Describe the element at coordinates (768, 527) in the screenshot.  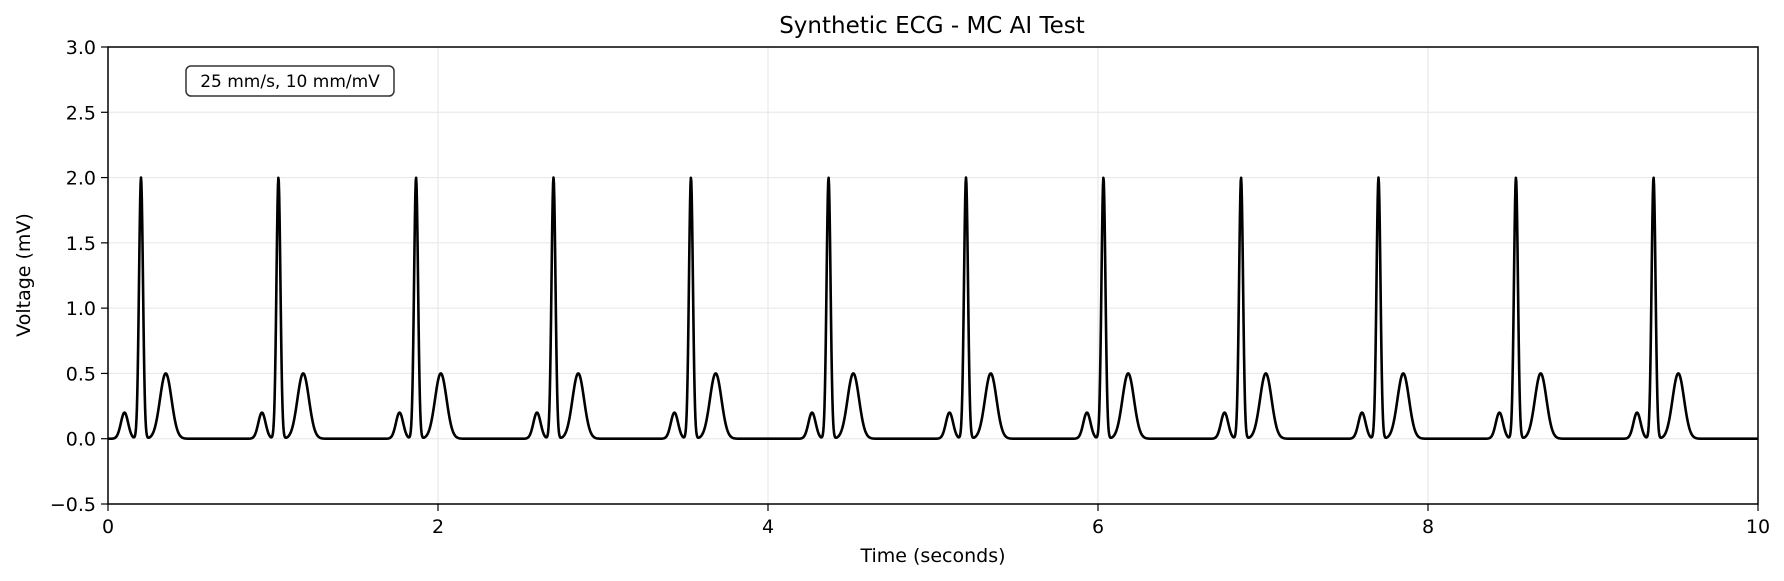
I see `x-tick-label: 4` at that location.